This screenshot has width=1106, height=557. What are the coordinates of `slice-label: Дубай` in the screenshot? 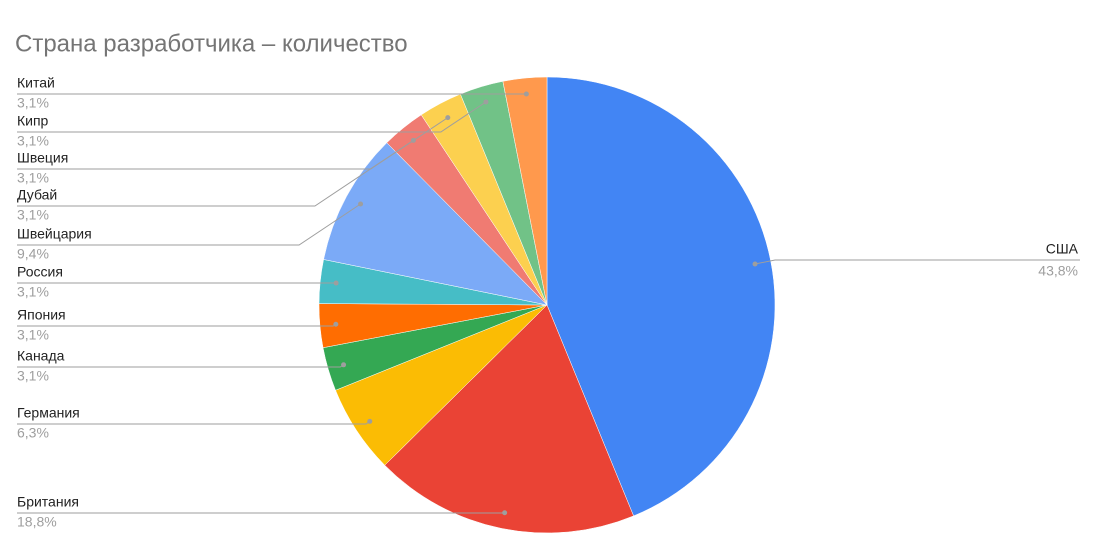 It's located at (37, 195).